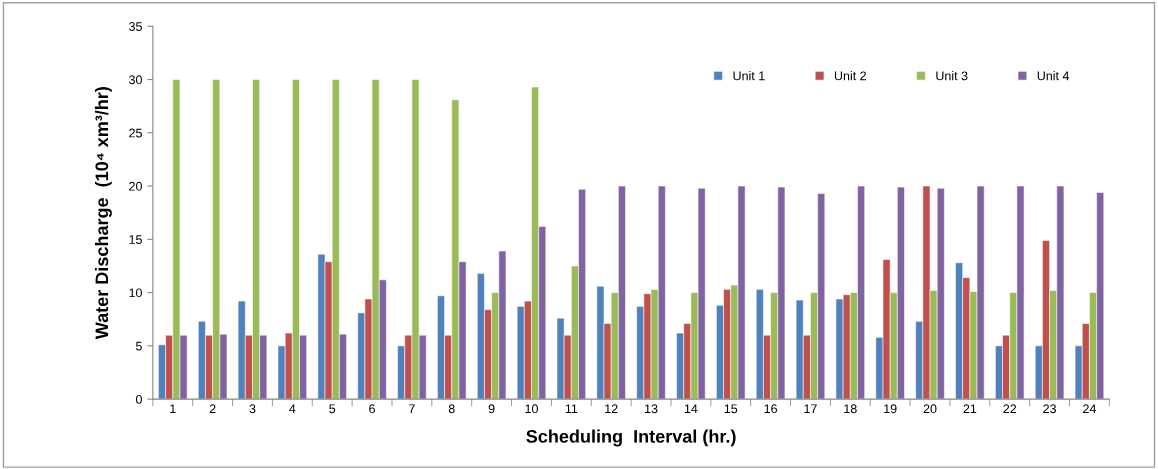 The image size is (1158, 469). Describe the element at coordinates (212, 409) in the screenshot. I see `x-tick-label: 2` at that location.